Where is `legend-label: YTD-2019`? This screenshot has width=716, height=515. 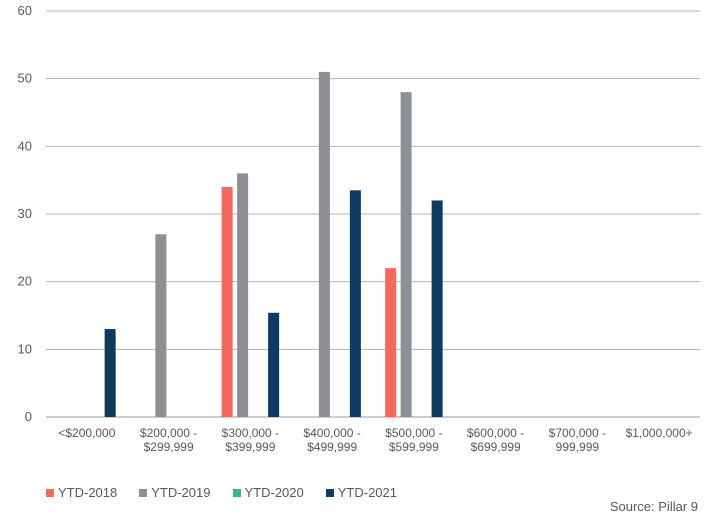 legend-label: YTD-2019 is located at coordinates (181, 492).